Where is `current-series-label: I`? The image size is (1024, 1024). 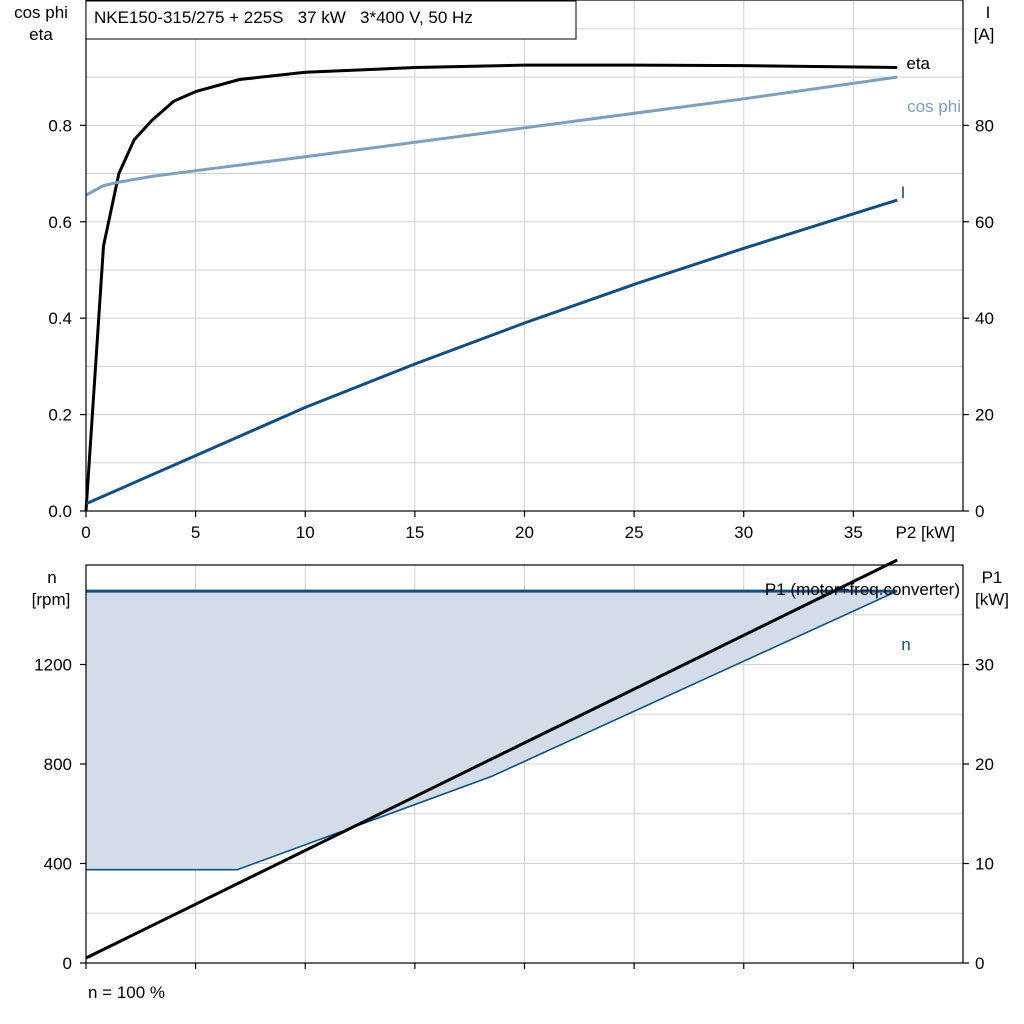
current-series-label: I is located at coordinates (903, 192).